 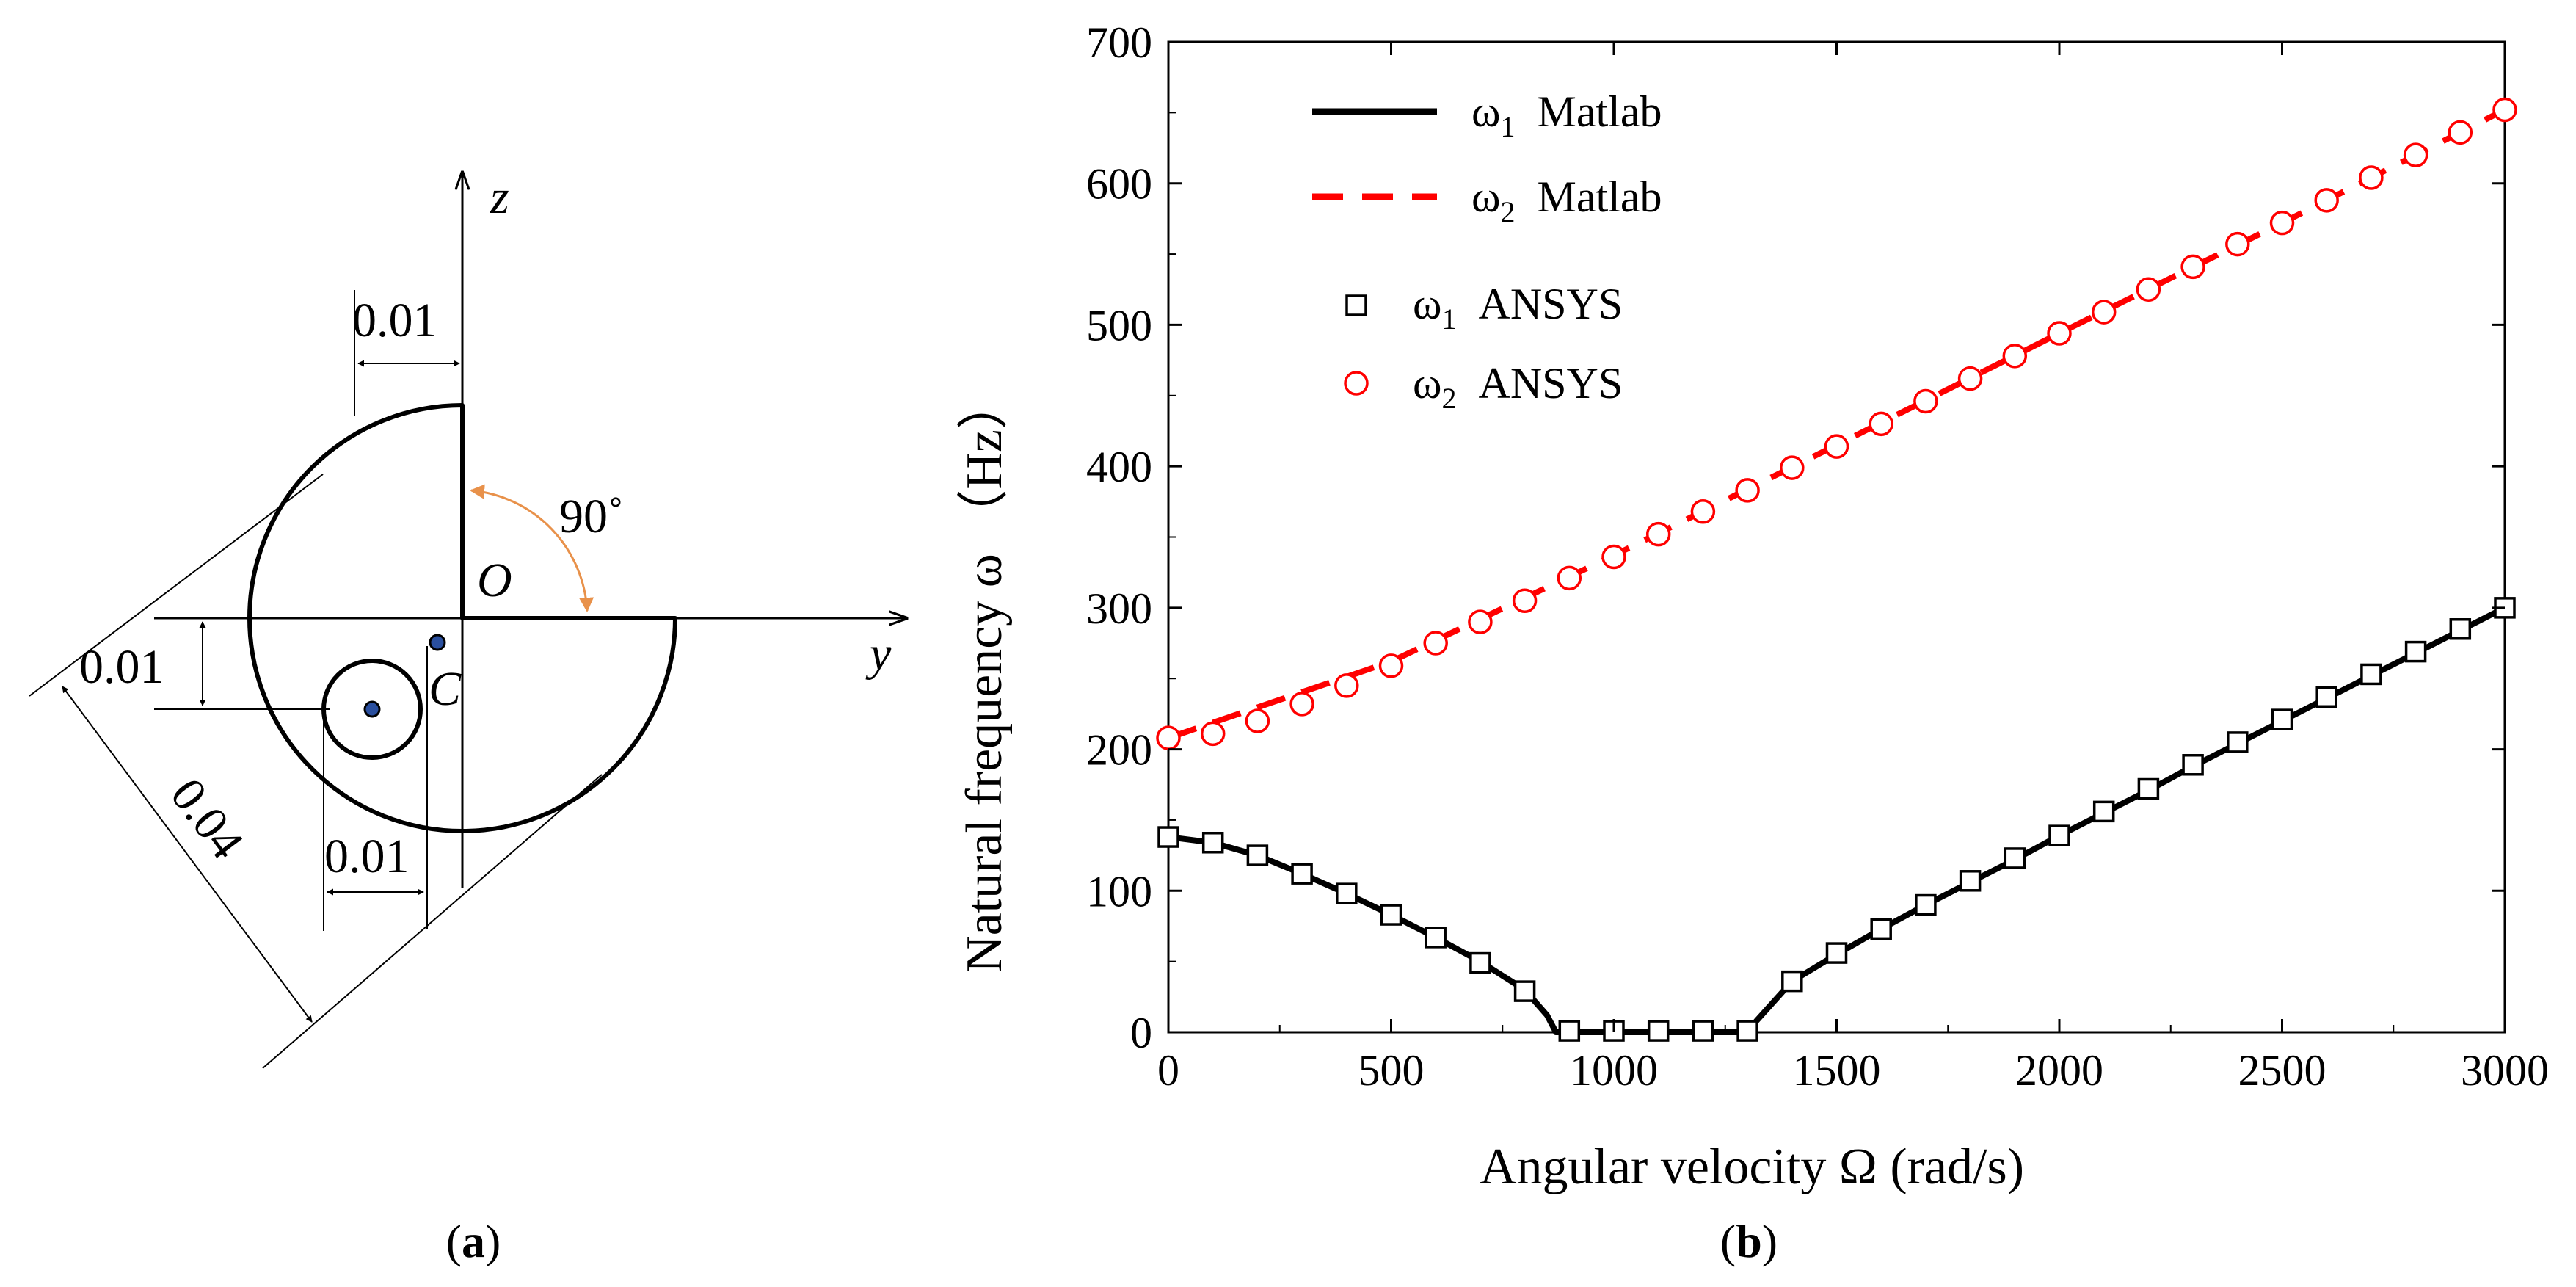 I want to click on y-axis-title: Natural frequency ω （Hz）, so click(x=984, y=675).